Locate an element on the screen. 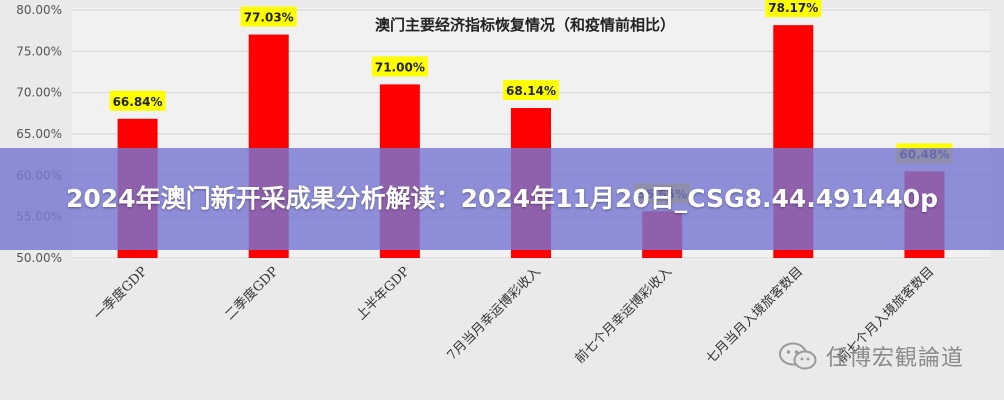 This screenshot has width=1004, height=400. y-tick-label: 80.00% is located at coordinates (39, 10).